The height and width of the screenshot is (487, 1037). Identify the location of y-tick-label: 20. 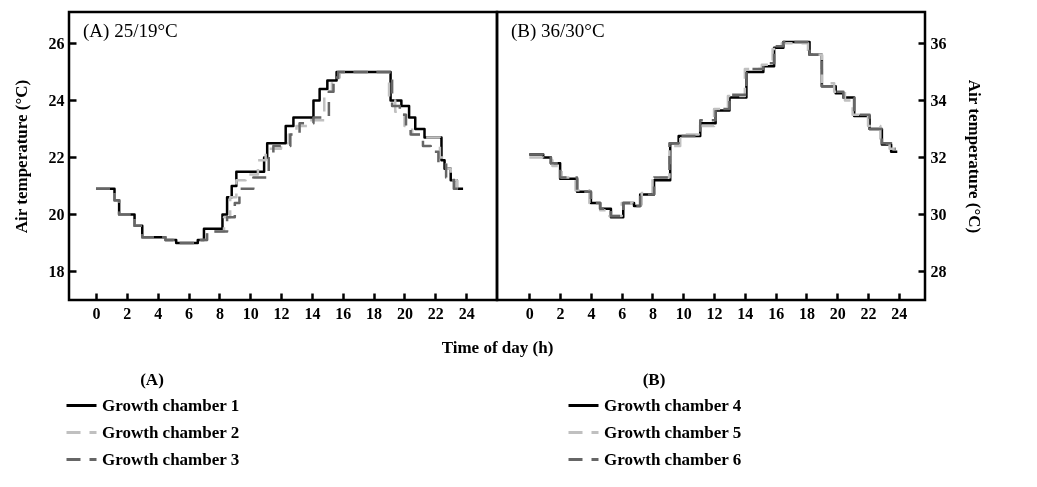
(56, 214).